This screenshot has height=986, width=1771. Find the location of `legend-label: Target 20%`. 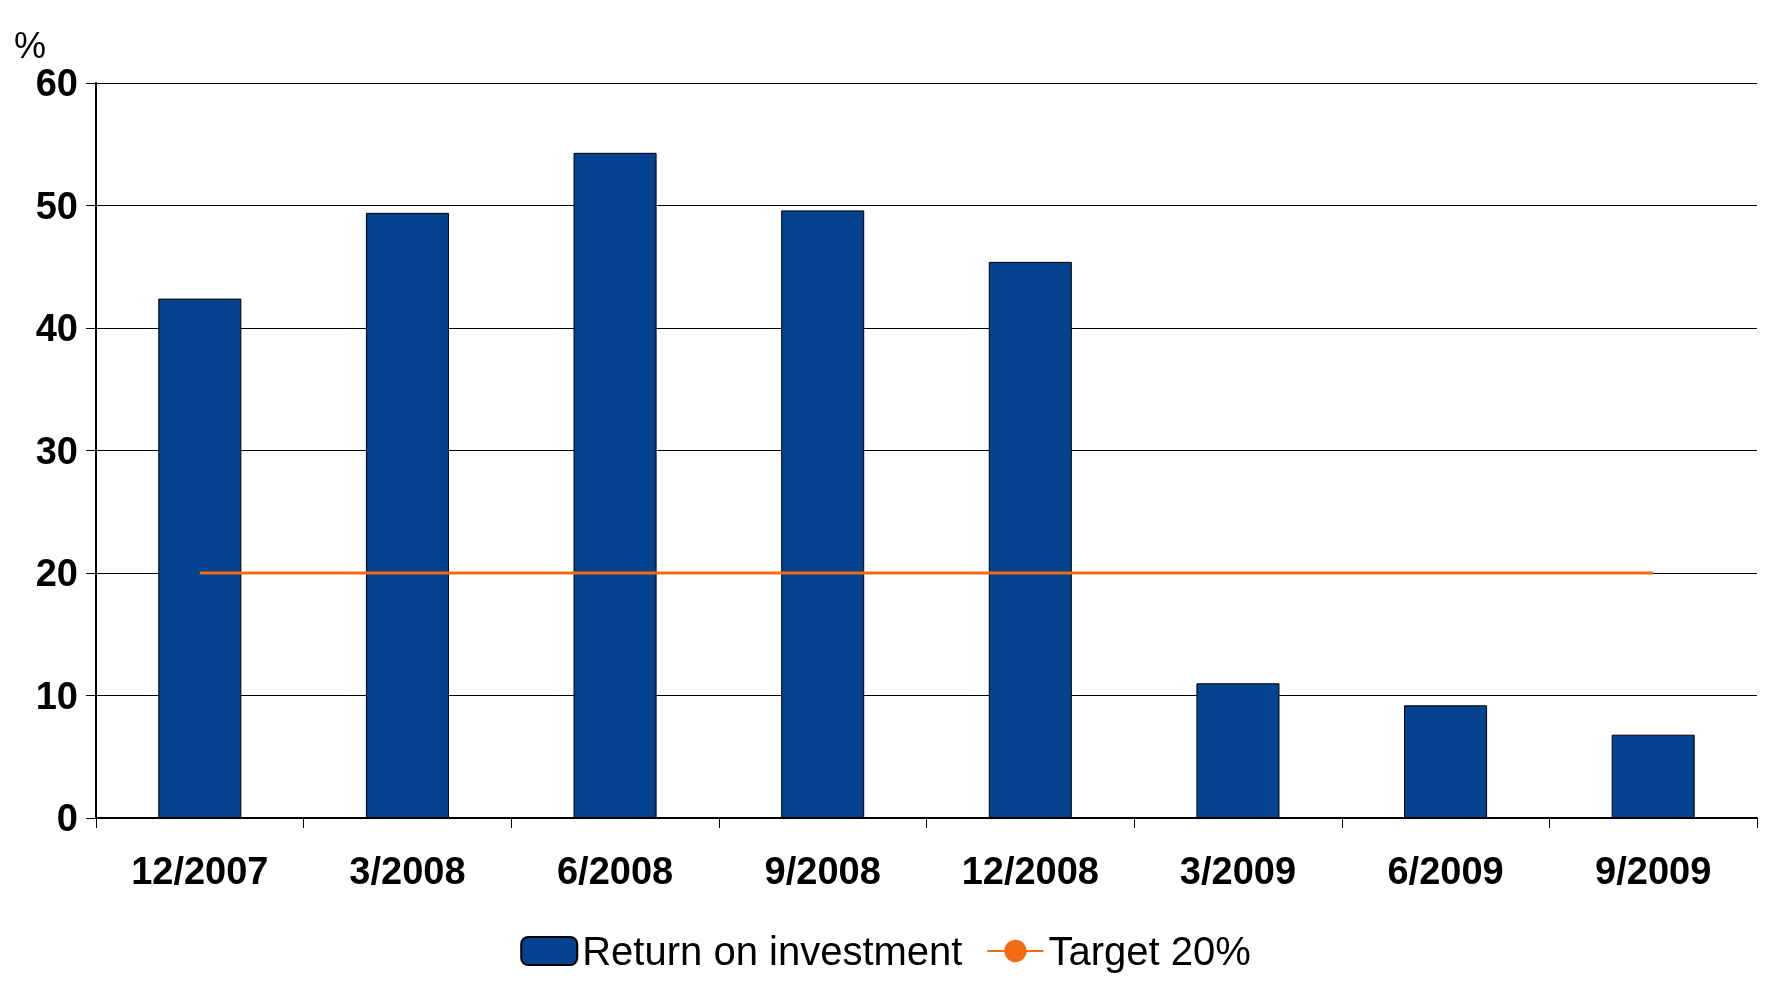

legend-label: Target 20% is located at coordinates (1149, 951).